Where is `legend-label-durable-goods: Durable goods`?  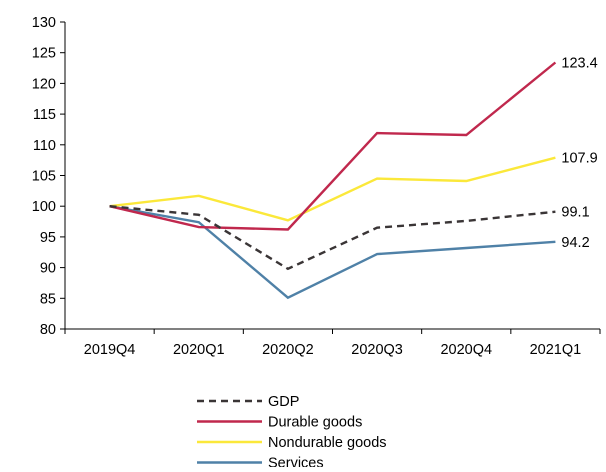
legend-label-durable-goods: Durable goods is located at coordinates (315, 423).